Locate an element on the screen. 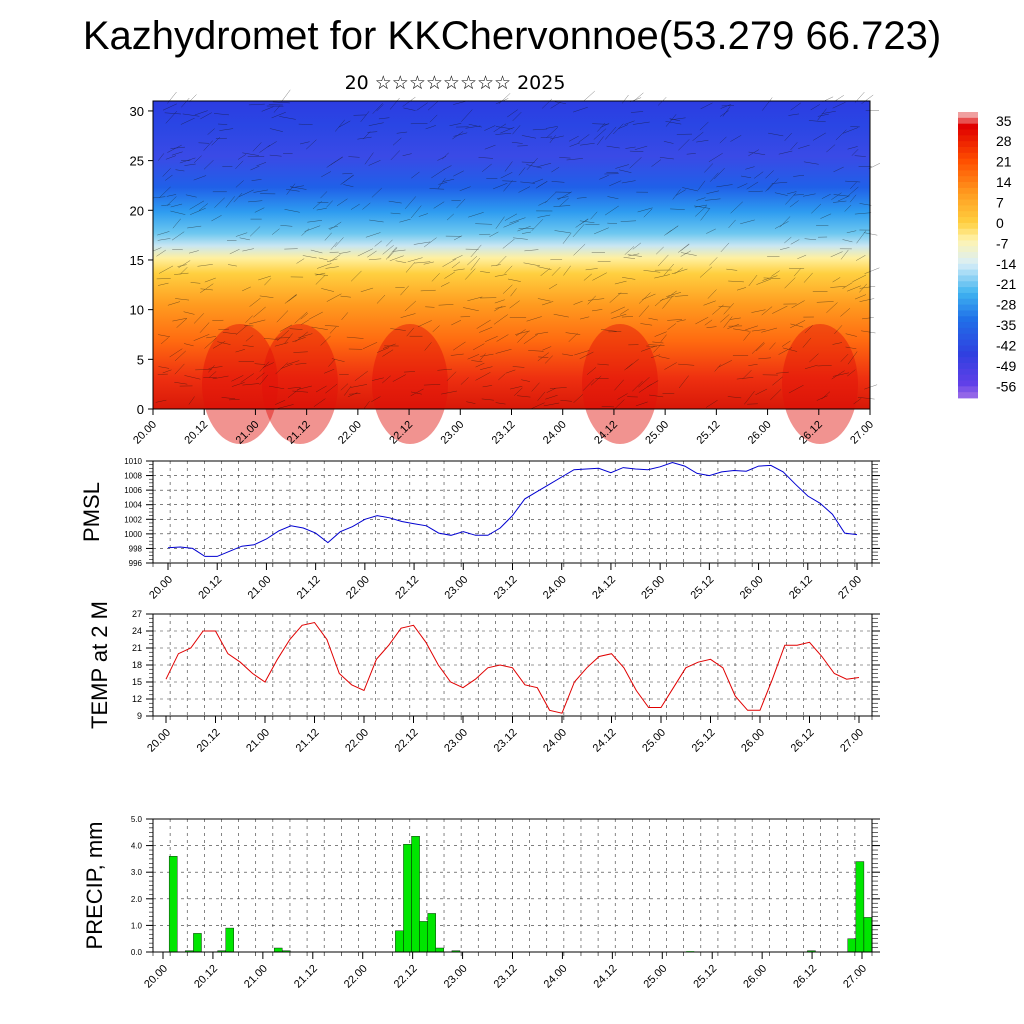 This screenshot has width=1024, height=1024. x-tick-label: 24.00 is located at coordinates (556, 977).